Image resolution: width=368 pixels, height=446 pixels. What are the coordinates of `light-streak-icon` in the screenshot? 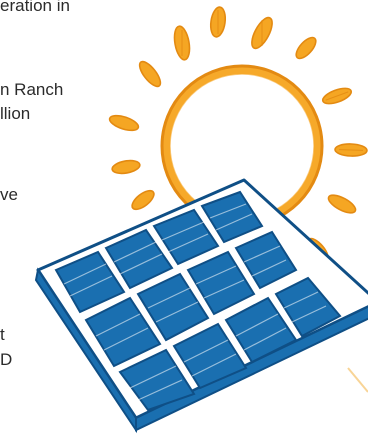 It's located at (357, 380).